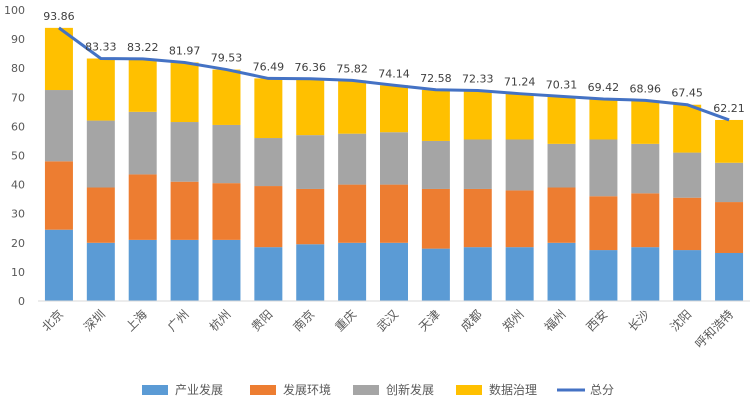  Describe the element at coordinates (185, 50) in the screenshot. I see `total-data-label: 81.97` at that location.